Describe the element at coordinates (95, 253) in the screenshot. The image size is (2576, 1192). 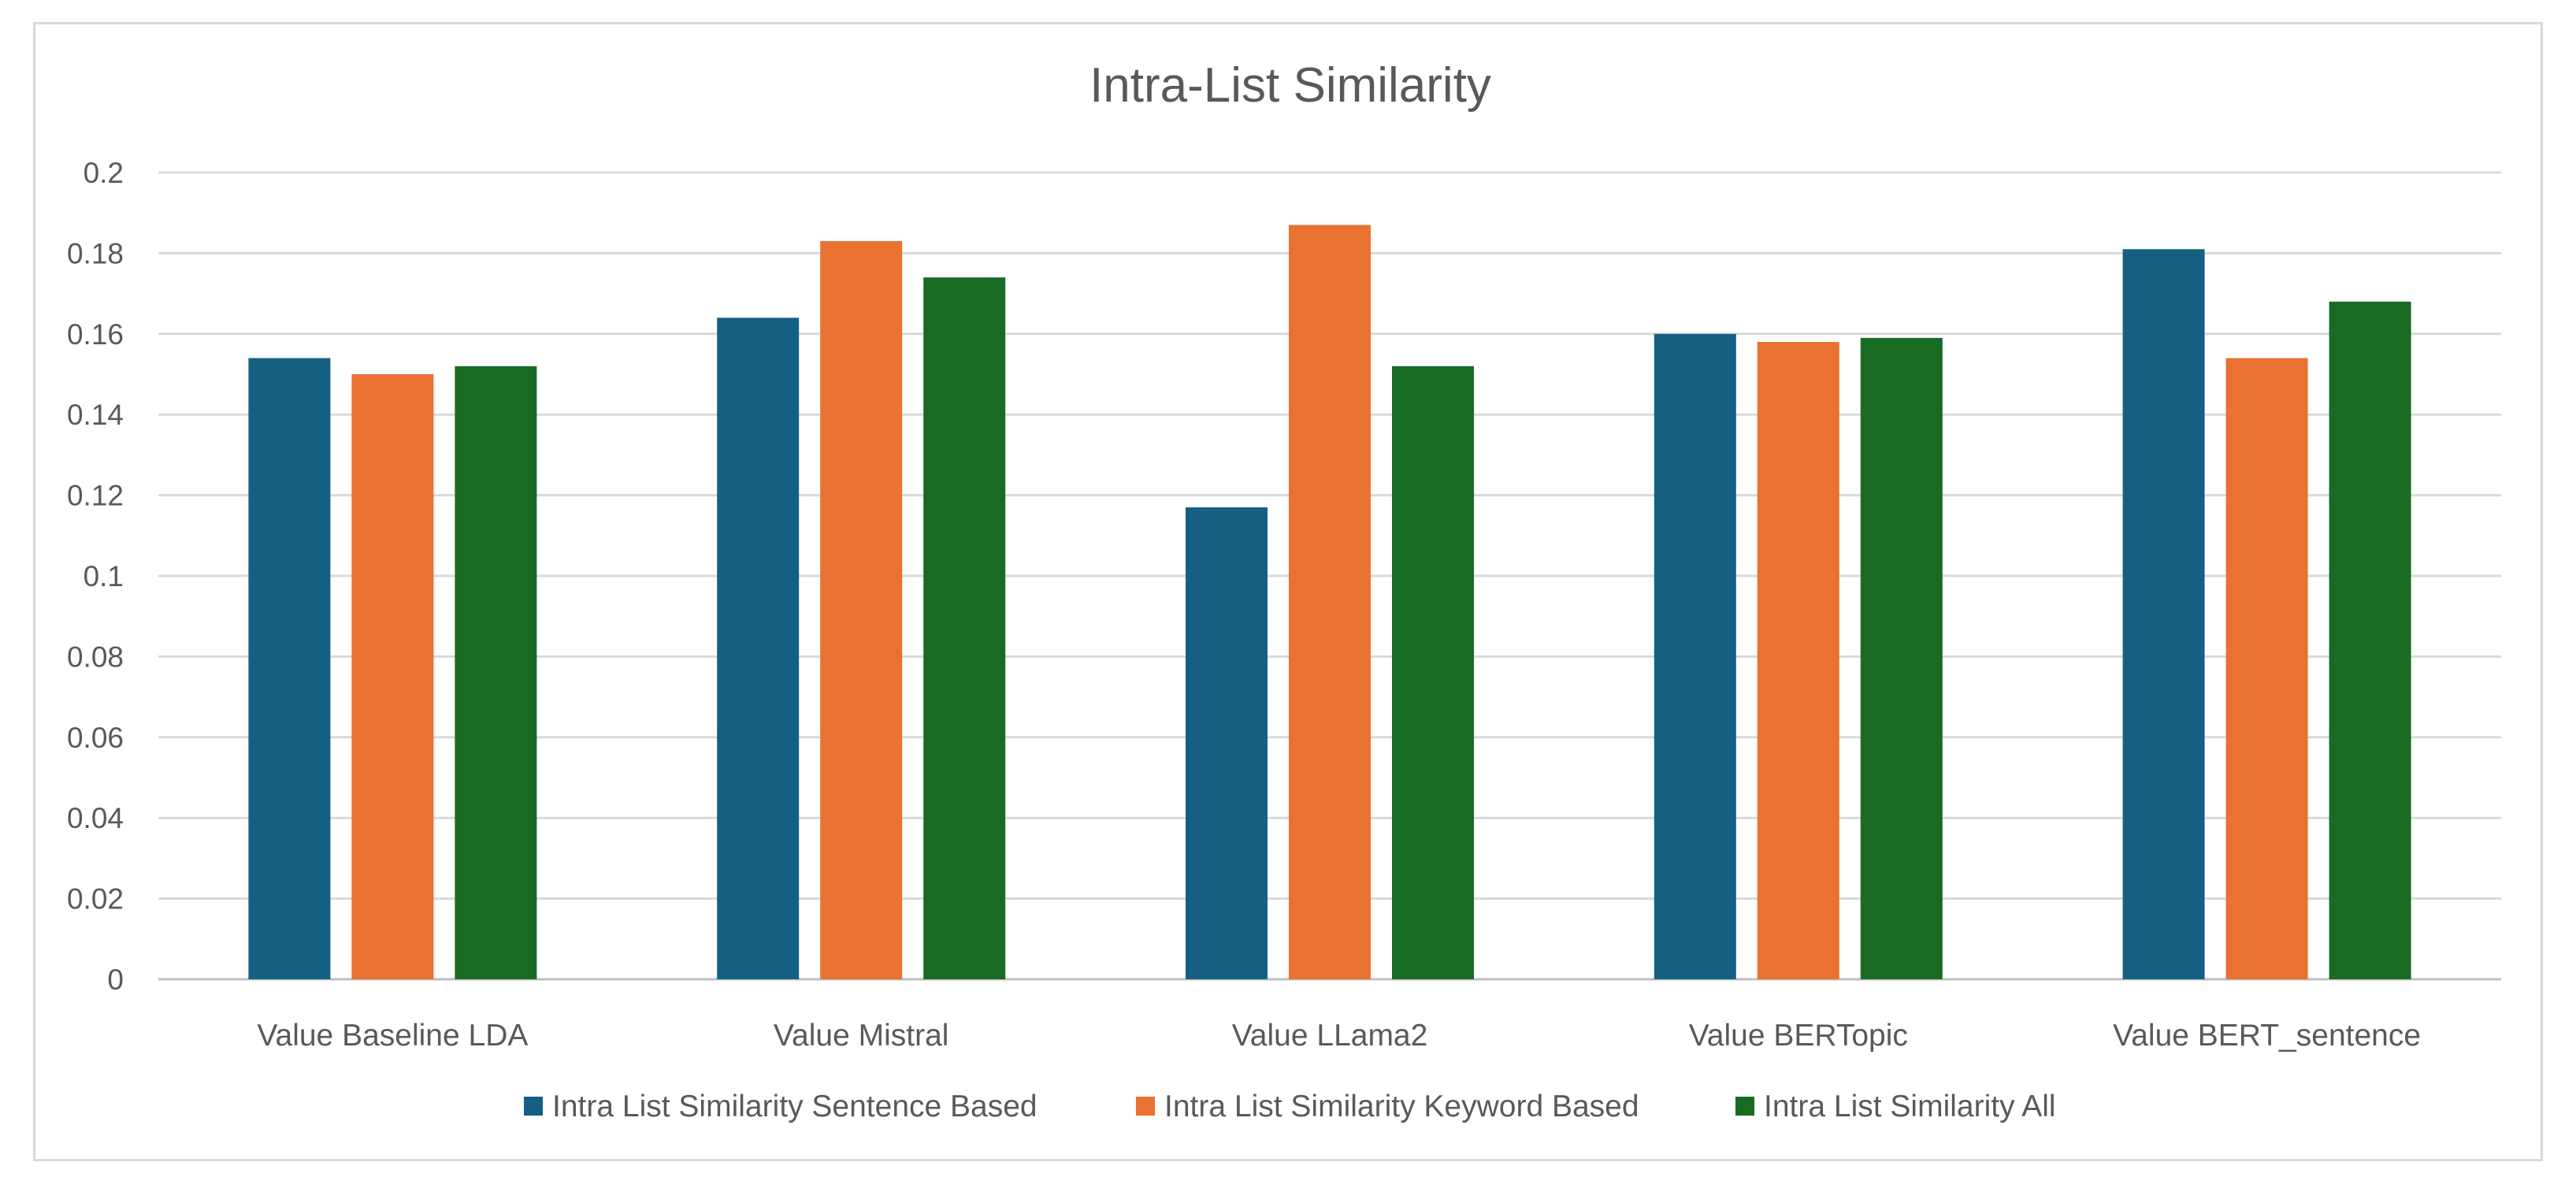
I see `y-tick-label: 0.18` at that location.